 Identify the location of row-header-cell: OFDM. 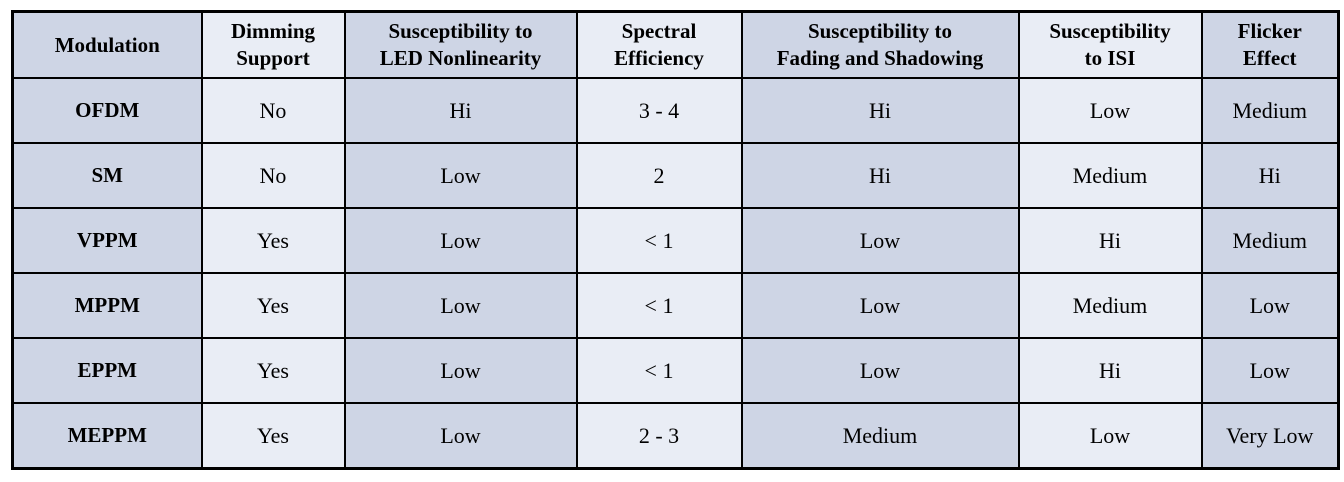
(107, 110).